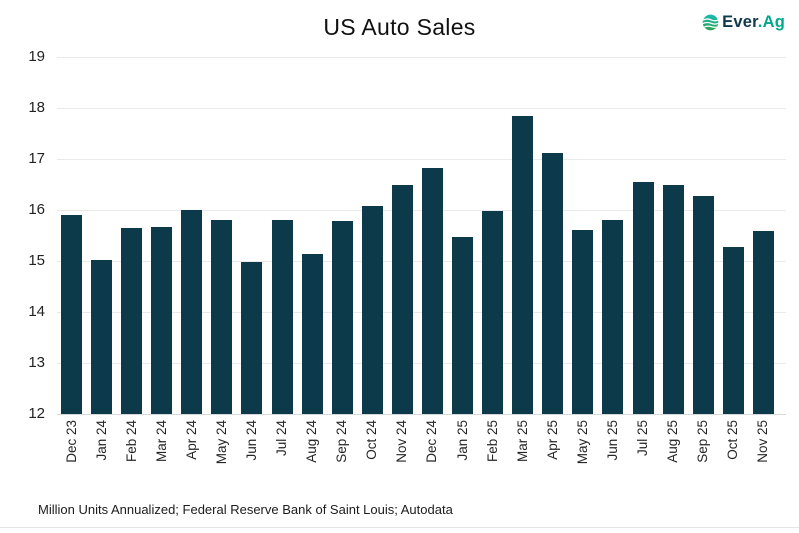  I want to click on x-axis-tick-label: Aug 24, so click(312, 441).